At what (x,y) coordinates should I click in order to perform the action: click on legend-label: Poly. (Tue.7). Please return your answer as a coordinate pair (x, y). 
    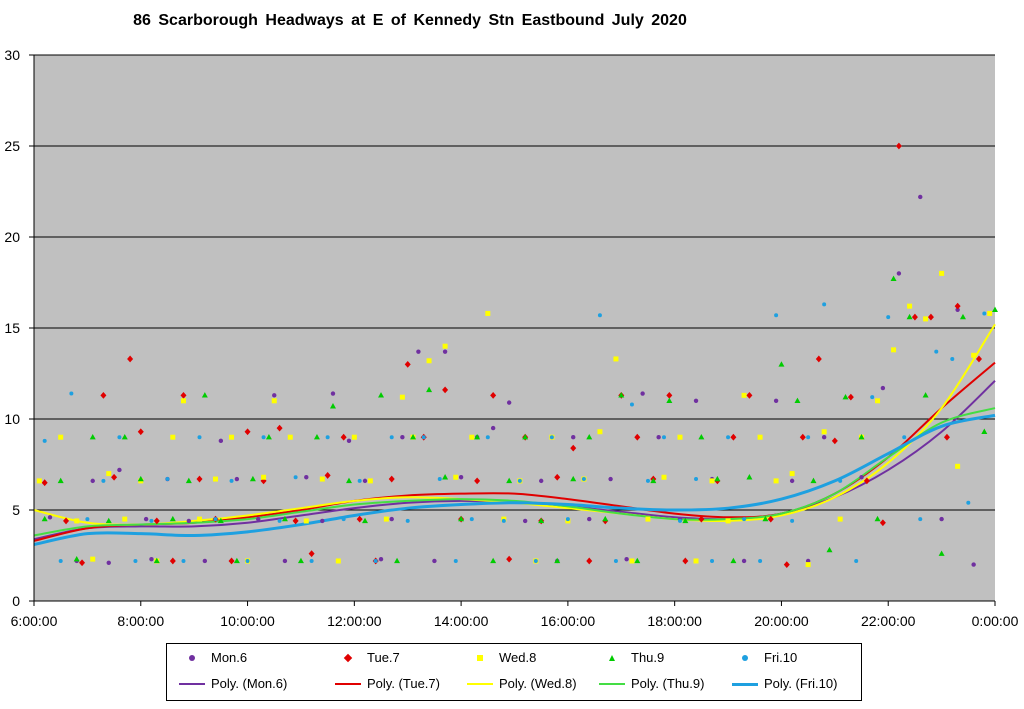
    Looking at the image, I should click on (403, 683).